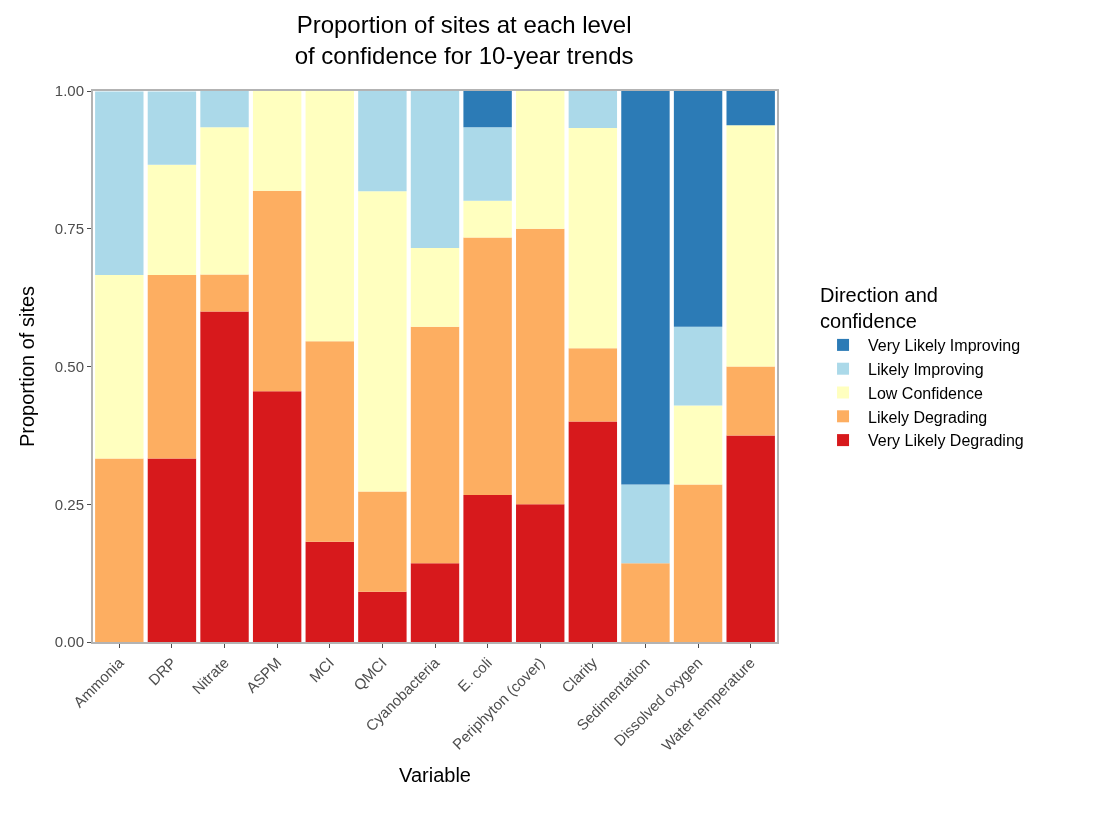 This screenshot has height=816, width=1105. I want to click on y-tick-label: 0.50, so click(69, 366).